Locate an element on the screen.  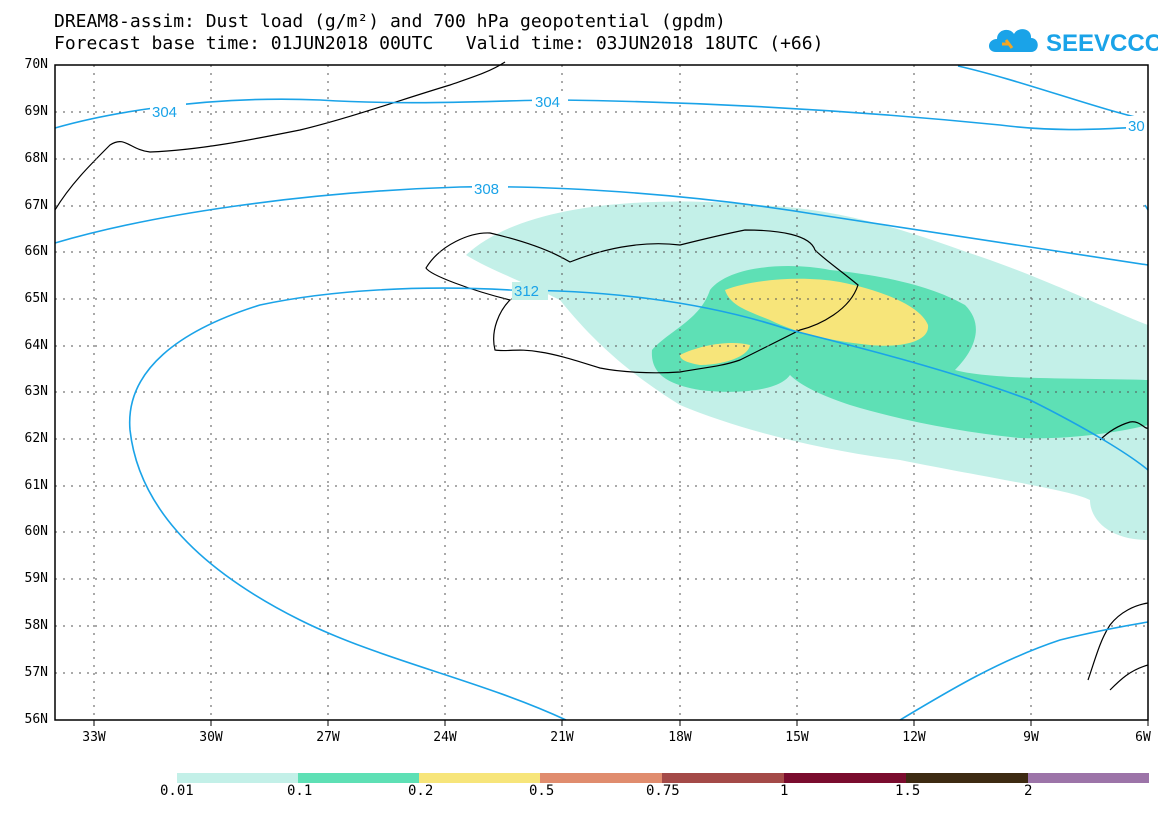
norway-coast-upper is located at coordinates (1124, 431).